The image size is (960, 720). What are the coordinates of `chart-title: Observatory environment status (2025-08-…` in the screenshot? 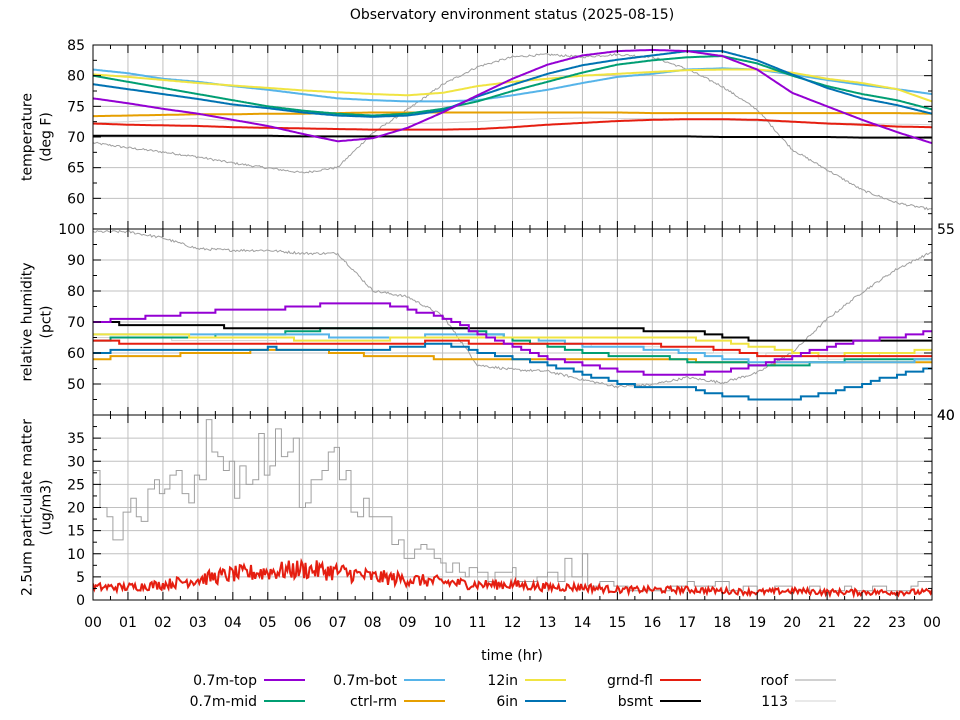 It's located at (512, 15).